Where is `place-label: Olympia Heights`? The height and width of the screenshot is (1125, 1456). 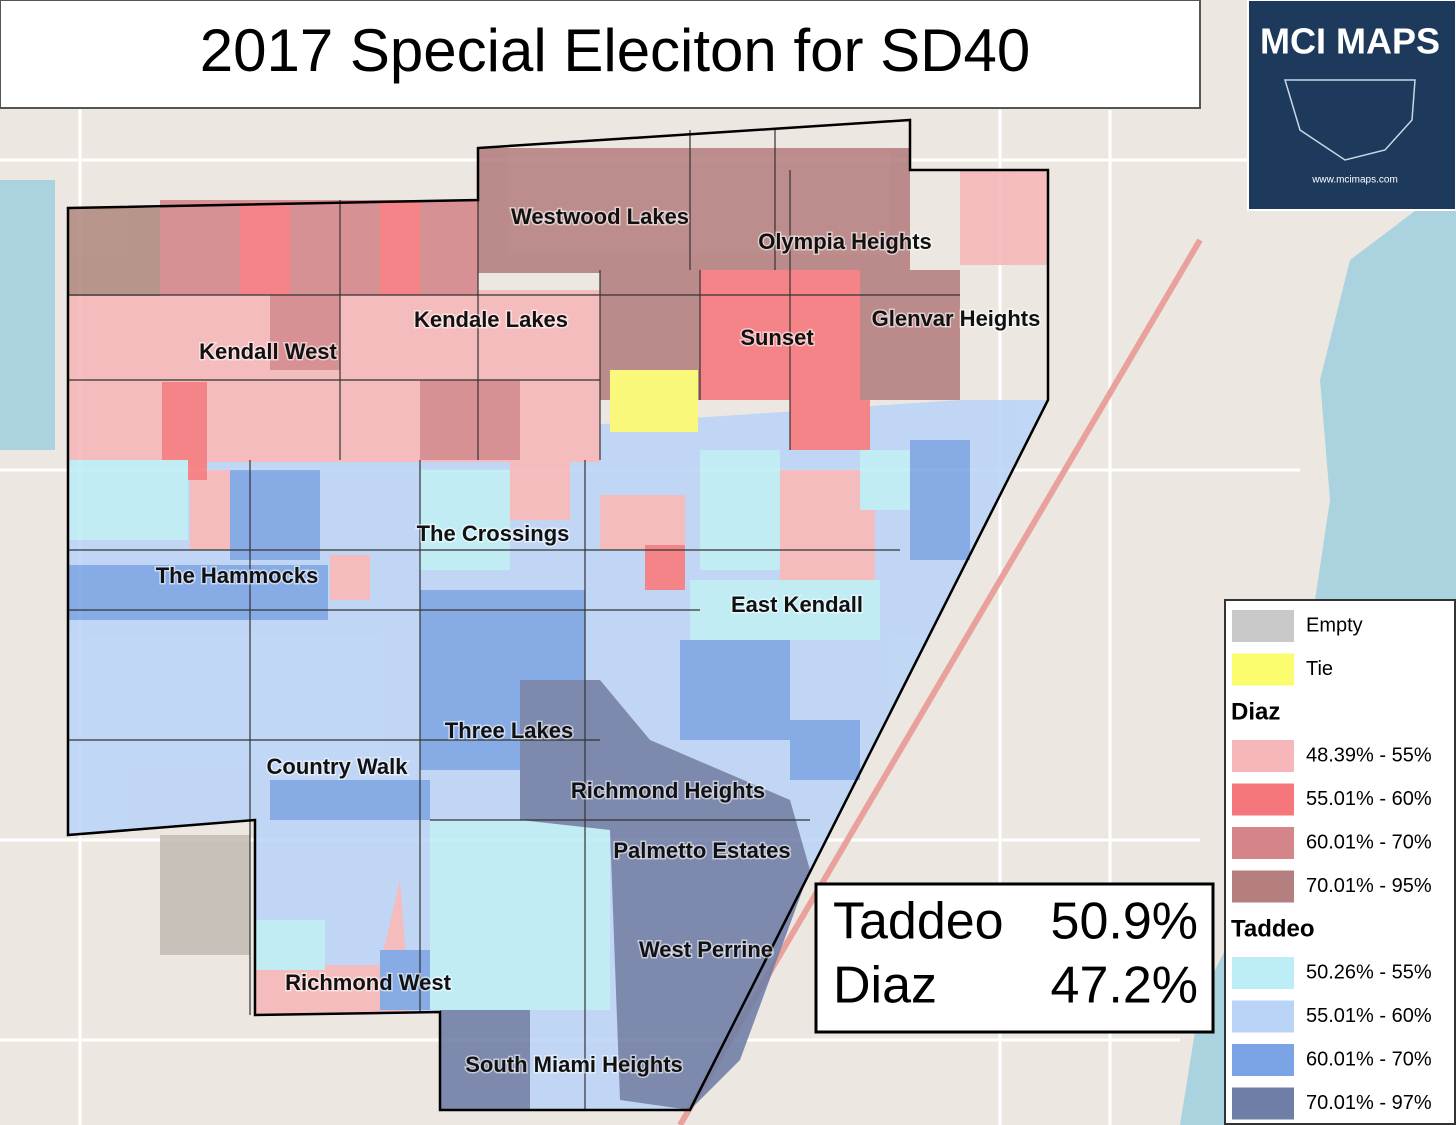
place-label: Olympia Heights is located at coordinates (845, 241).